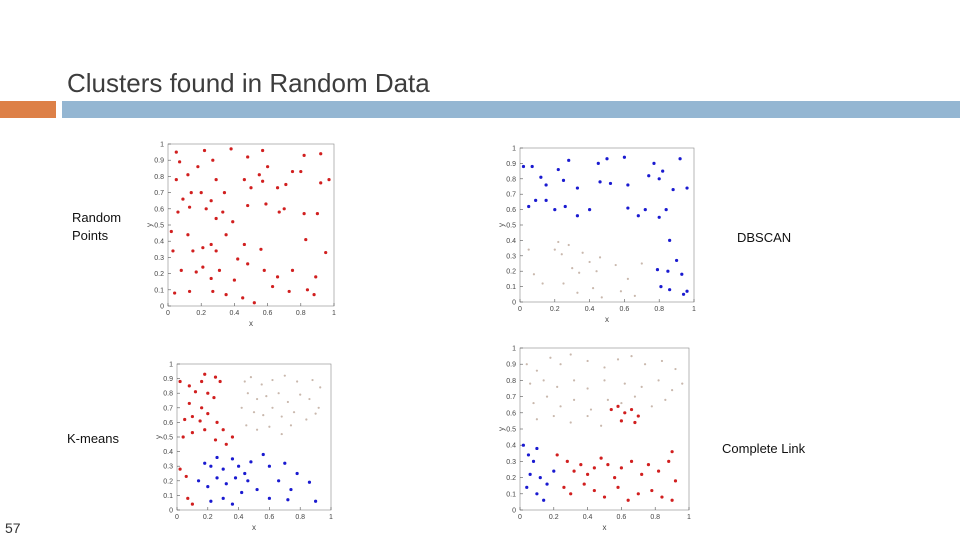 This screenshot has width=960, height=540. What do you see at coordinates (162, 145) in the screenshot?
I see `y-tick-label: 1` at bounding box center [162, 145].